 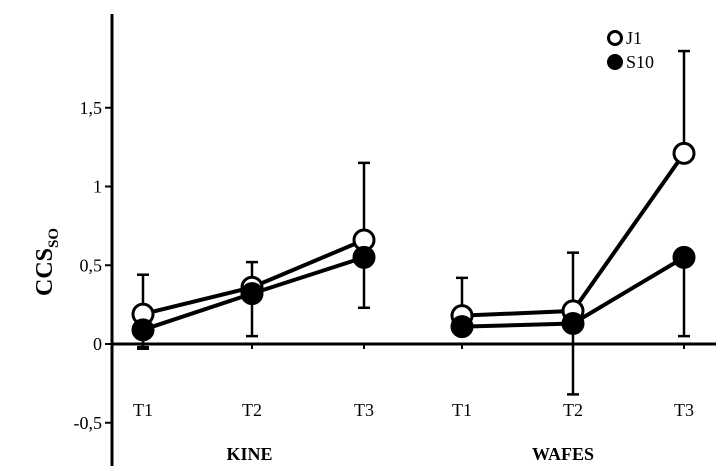 I want to click on group-label: WAFES, so click(x=563, y=454).